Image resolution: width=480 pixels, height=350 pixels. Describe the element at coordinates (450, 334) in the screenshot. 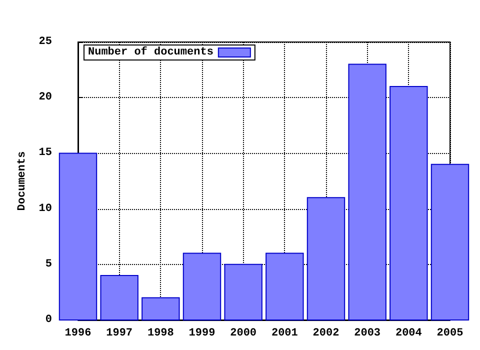

I see `x-tick-label: 2005` at that location.